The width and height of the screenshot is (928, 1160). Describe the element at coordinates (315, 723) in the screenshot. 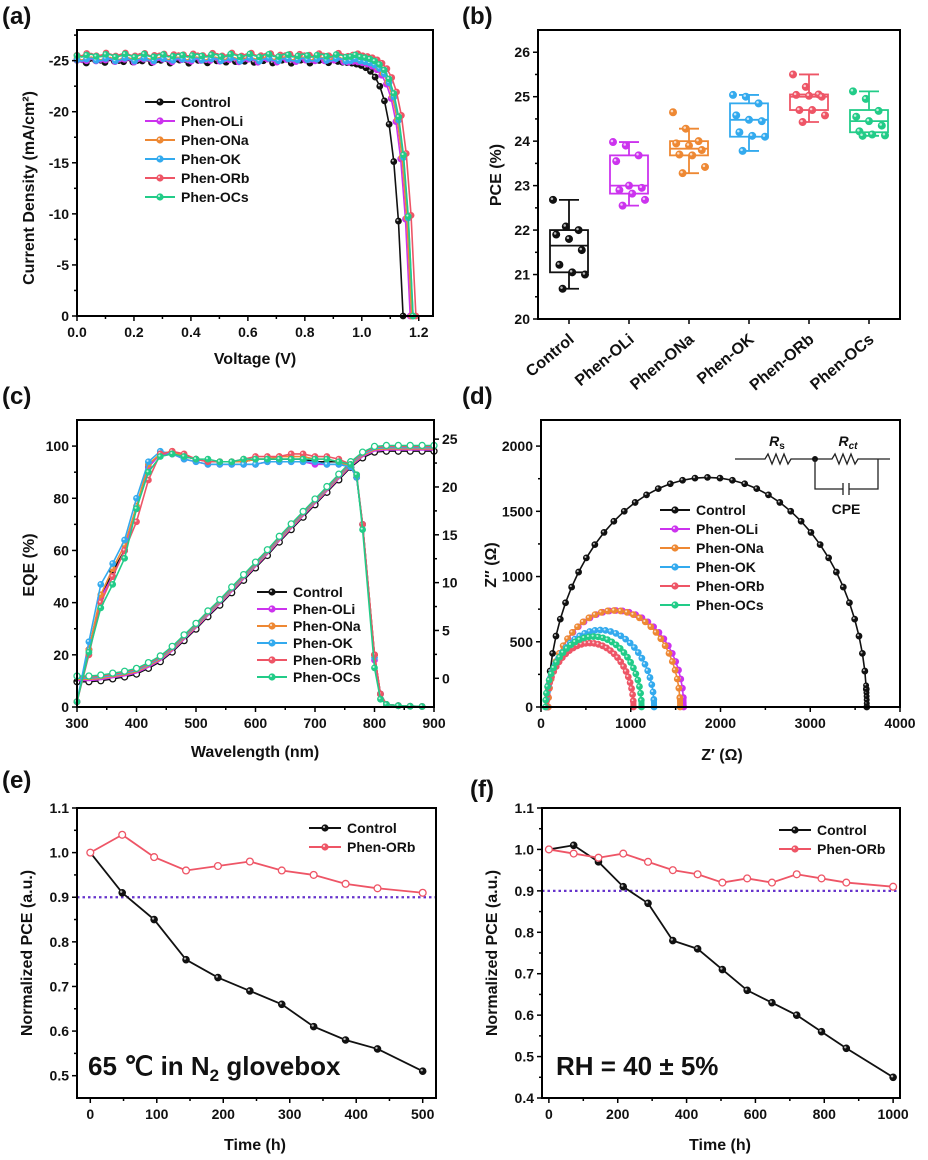

I see `x-tick-label: 700` at that location.